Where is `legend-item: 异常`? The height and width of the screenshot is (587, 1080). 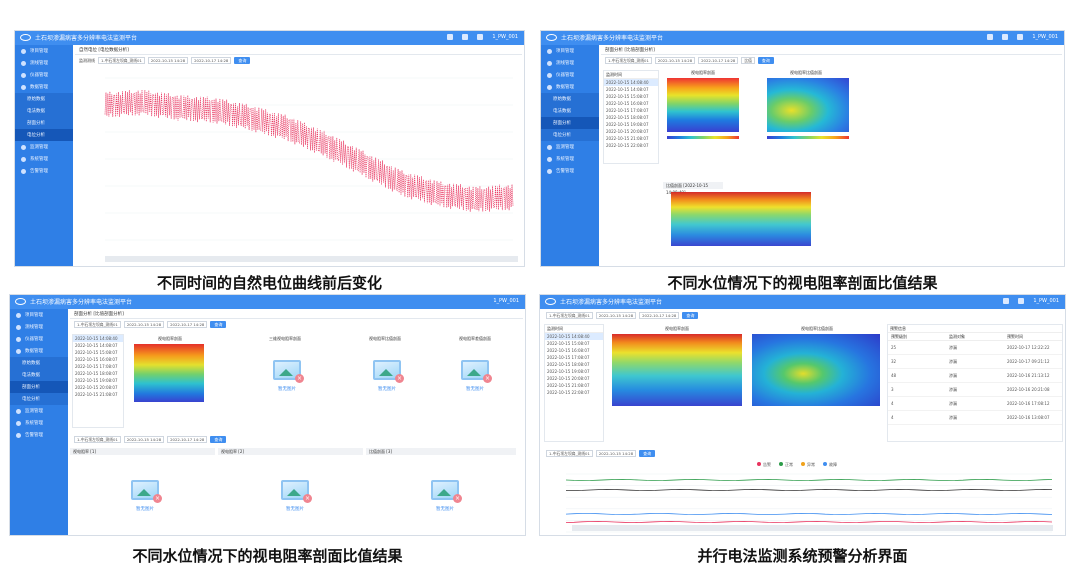
legend-item: 异常 is located at coordinates (808, 465).